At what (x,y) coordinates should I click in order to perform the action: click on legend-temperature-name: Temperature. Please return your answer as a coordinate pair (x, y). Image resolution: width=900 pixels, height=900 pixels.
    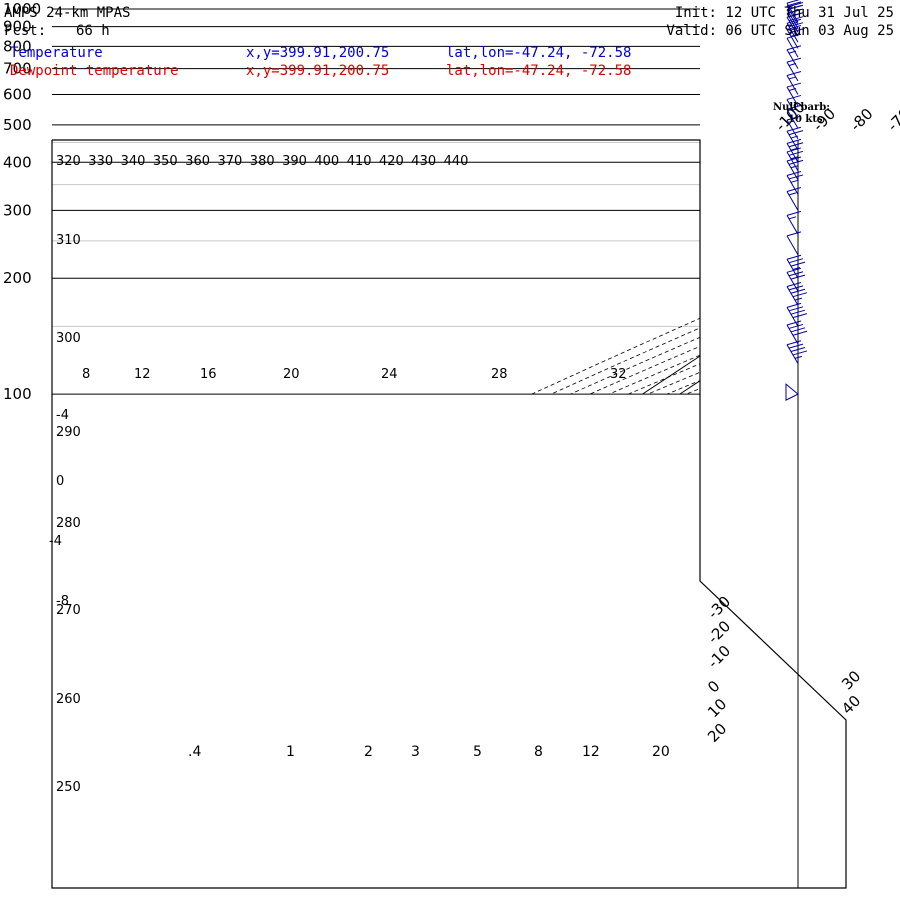
    Looking at the image, I should click on (56, 53).